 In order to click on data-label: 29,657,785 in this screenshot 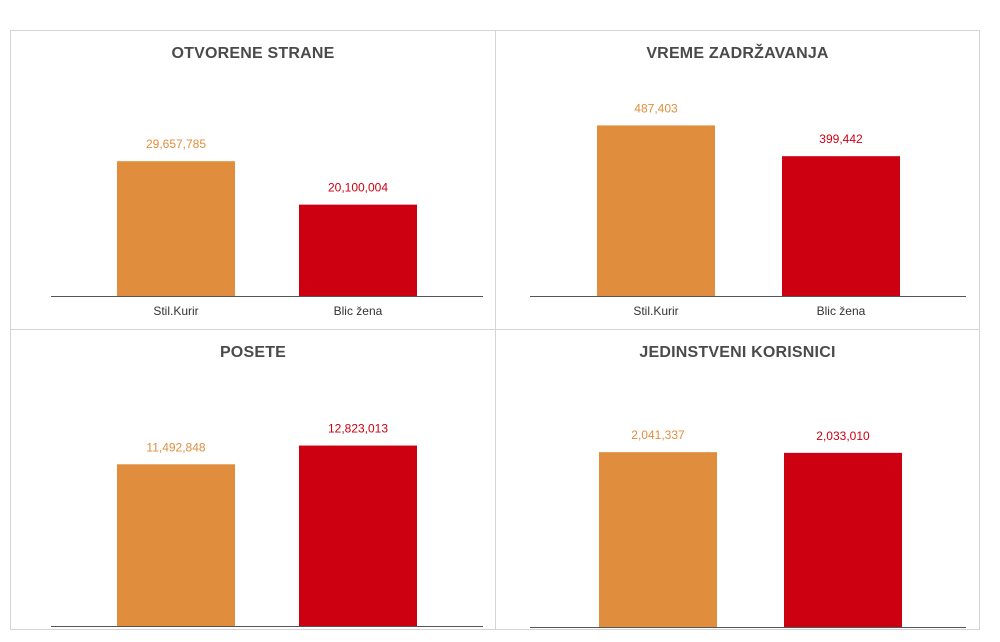, I will do `click(176, 144)`.